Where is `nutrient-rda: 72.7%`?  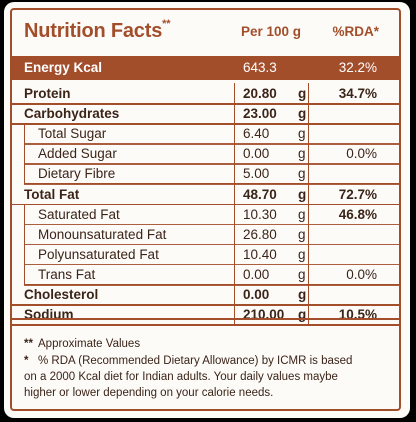 nutrient-rda: 72.7% is located at coordinates (357, 194).